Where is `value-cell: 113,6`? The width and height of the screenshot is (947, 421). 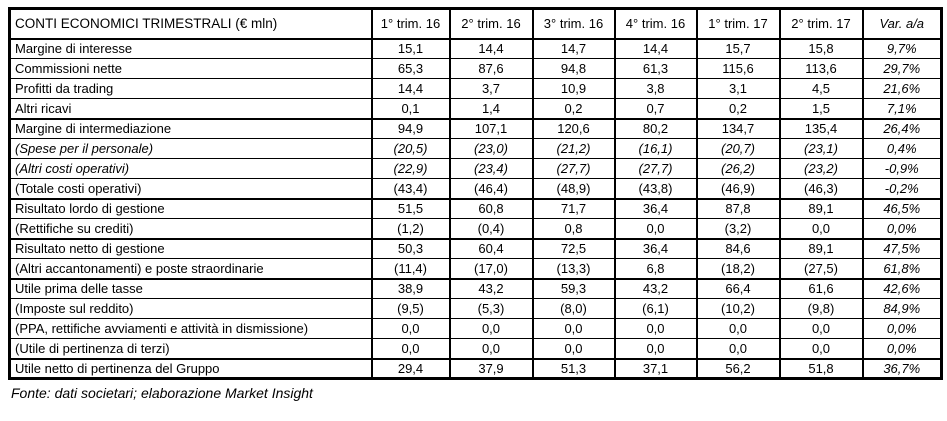
value-cell: 113,6 is located at coordinates (821, 68).